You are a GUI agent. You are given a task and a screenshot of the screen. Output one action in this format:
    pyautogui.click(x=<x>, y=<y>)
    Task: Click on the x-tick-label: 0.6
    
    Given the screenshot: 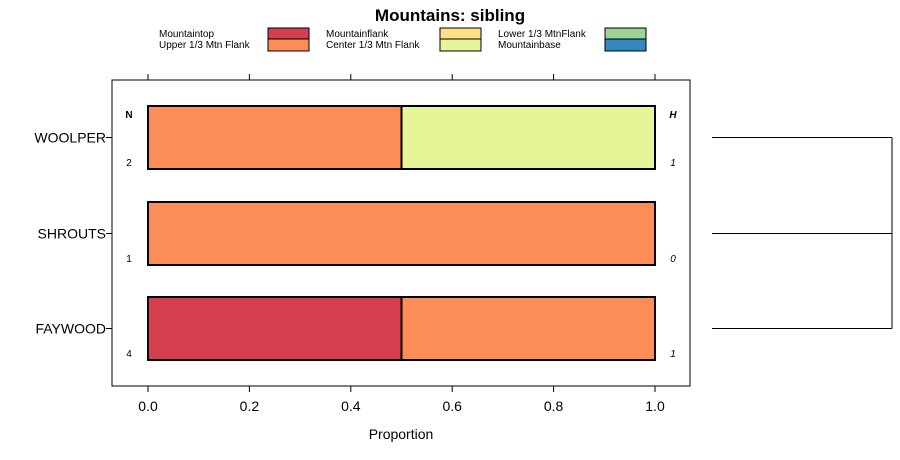 What is the action you would take?
    pyautogui.click(x=452, y=406)
    